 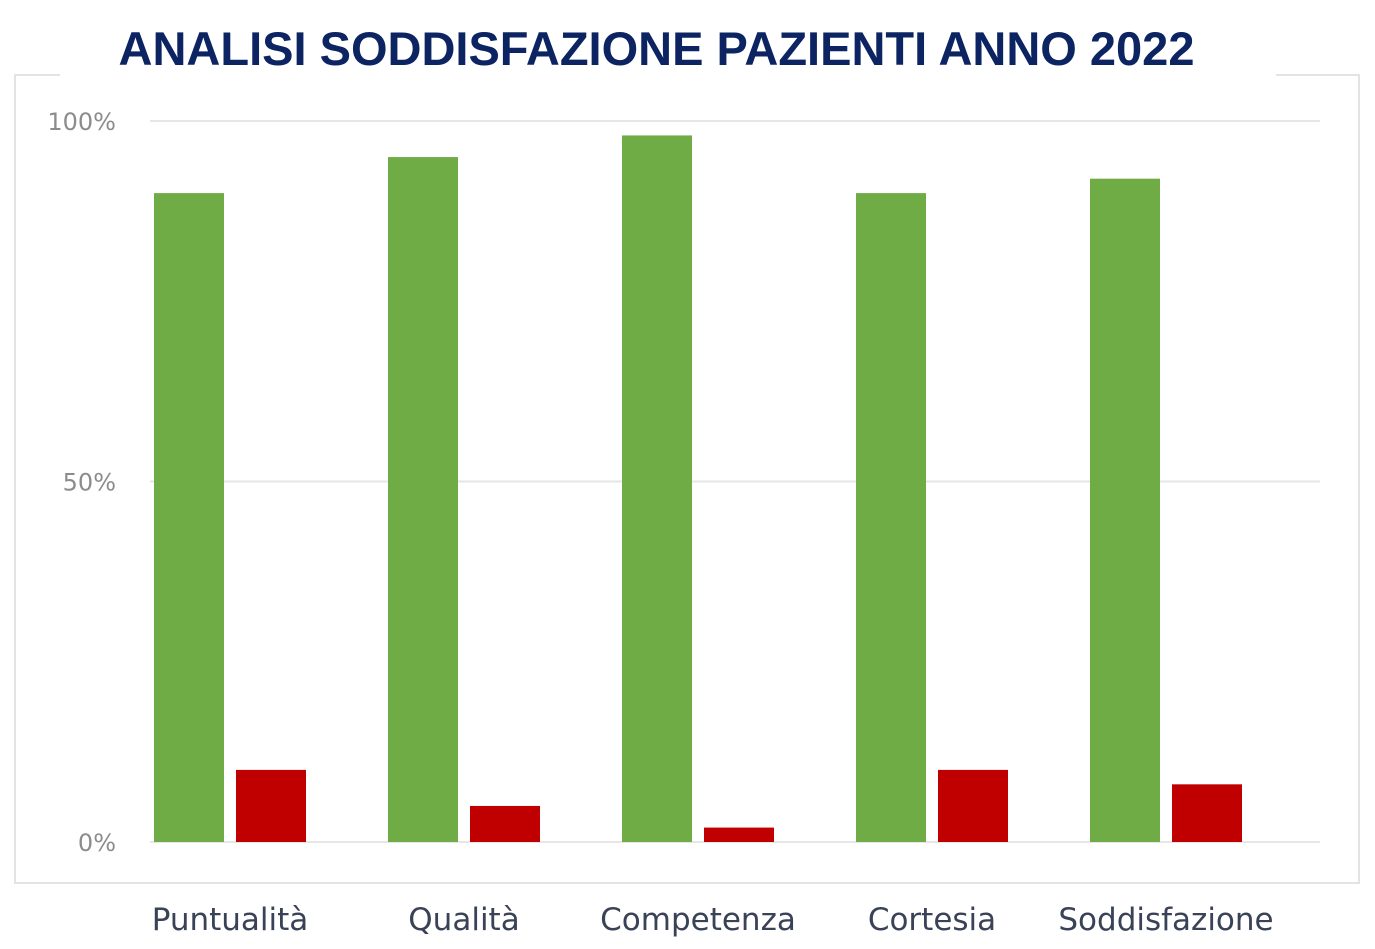 I want to click on x-category-label: Competenza, so click(x=698, y=920).